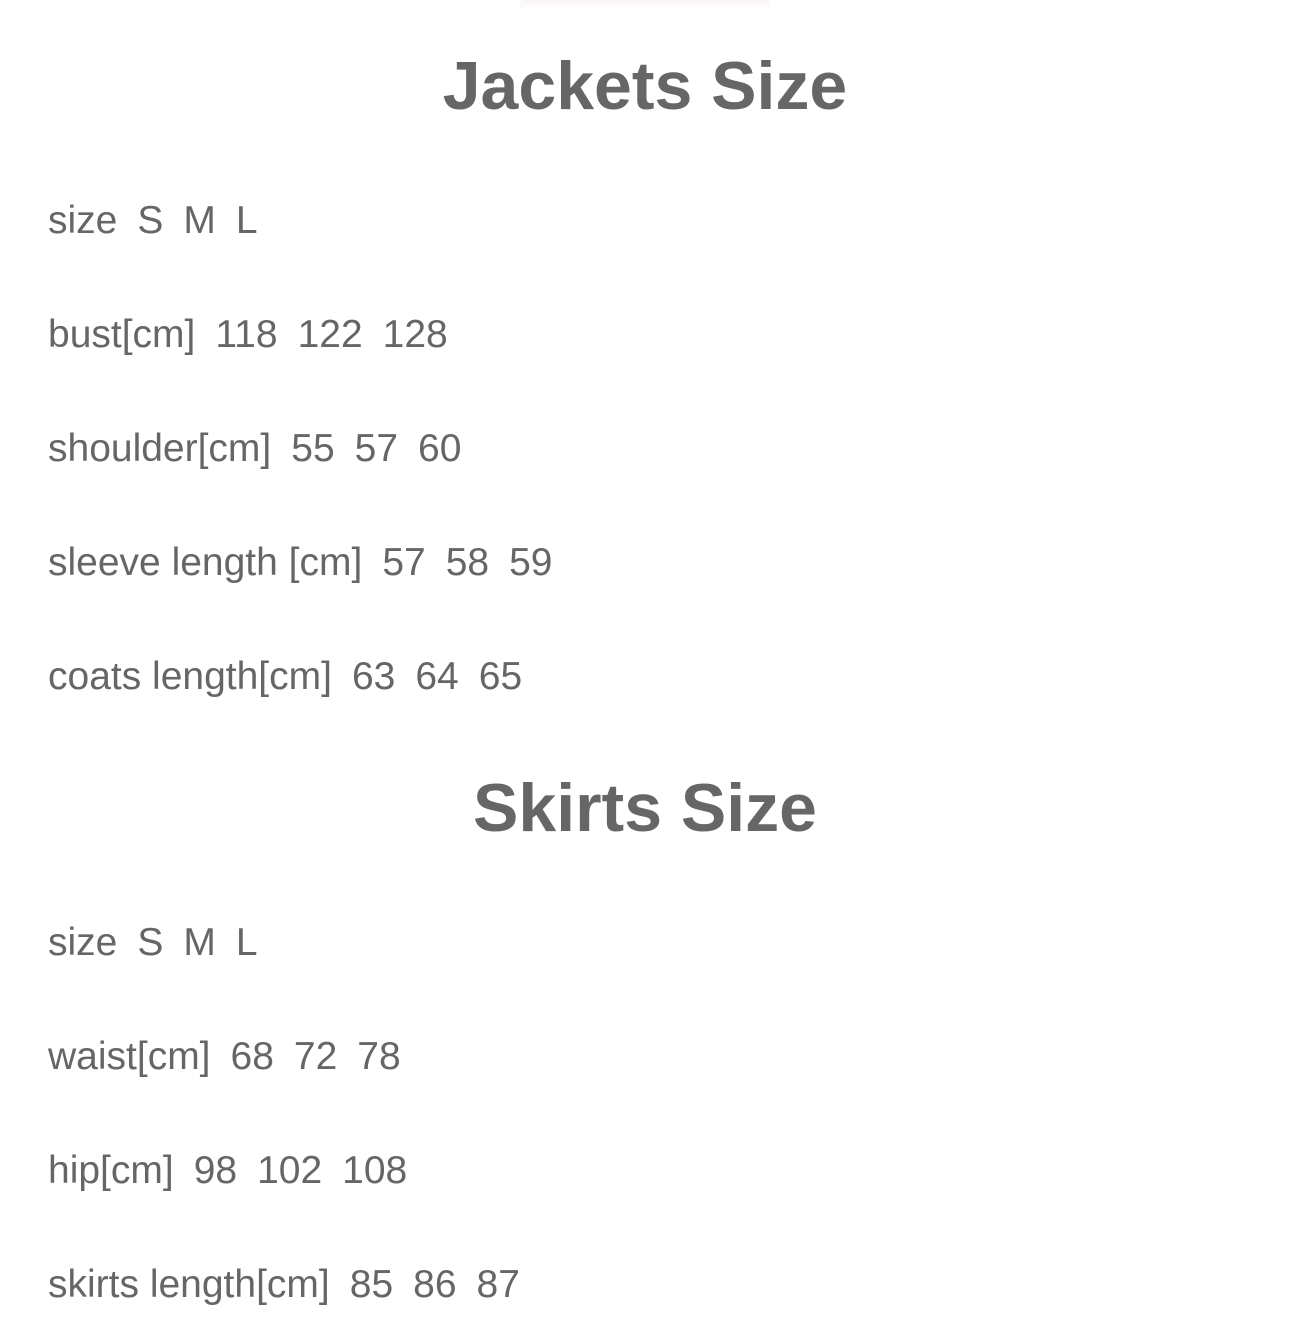 The image size is (1290, 1327). Describe the element at coordinates (467, 562) in the screenshot. I see `row-value: 58` at that location.